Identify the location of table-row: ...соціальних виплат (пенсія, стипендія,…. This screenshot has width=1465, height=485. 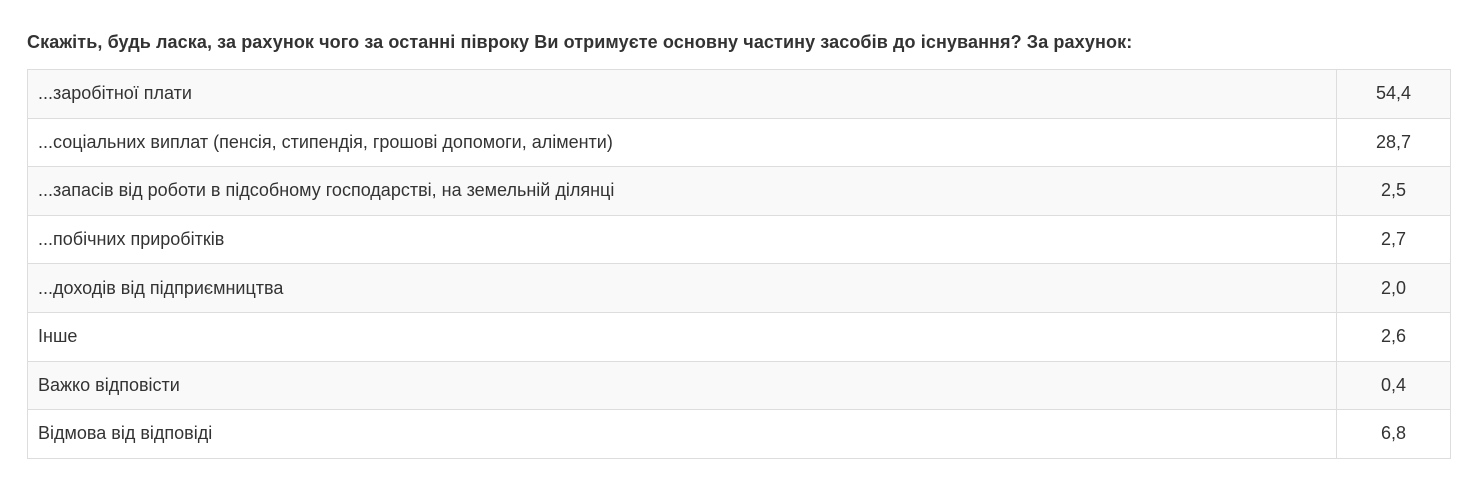
(739, 142).